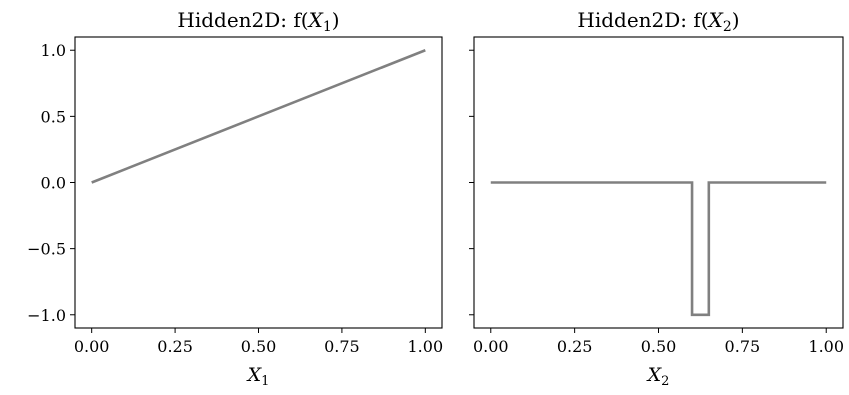  I want to click on y-tick-label: 0.5, so click(53, 116).